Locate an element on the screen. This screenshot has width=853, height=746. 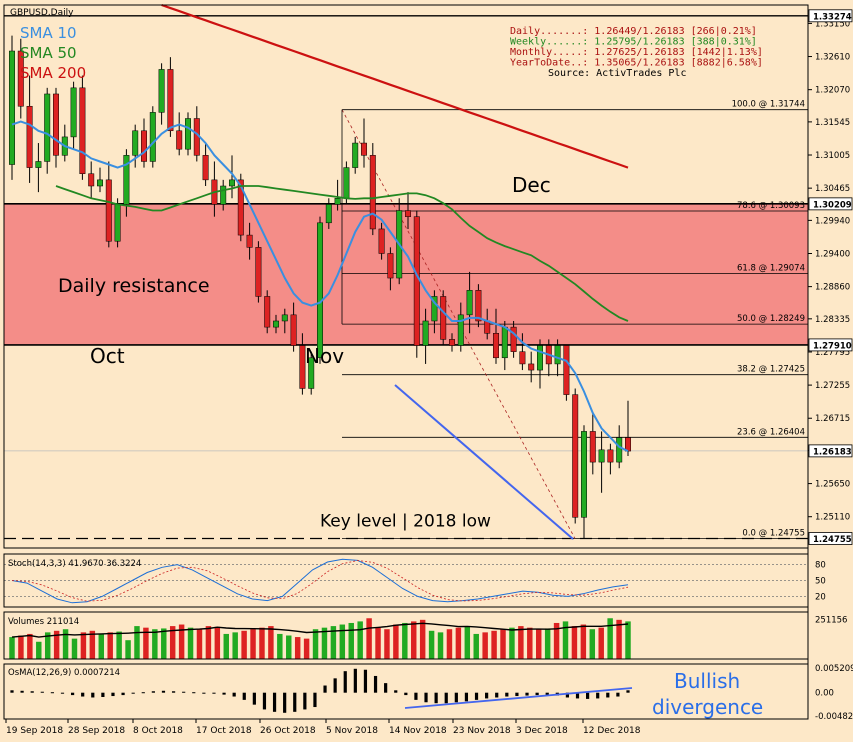
volume-tick-label: 251156 is located at coordinates (831, 621).